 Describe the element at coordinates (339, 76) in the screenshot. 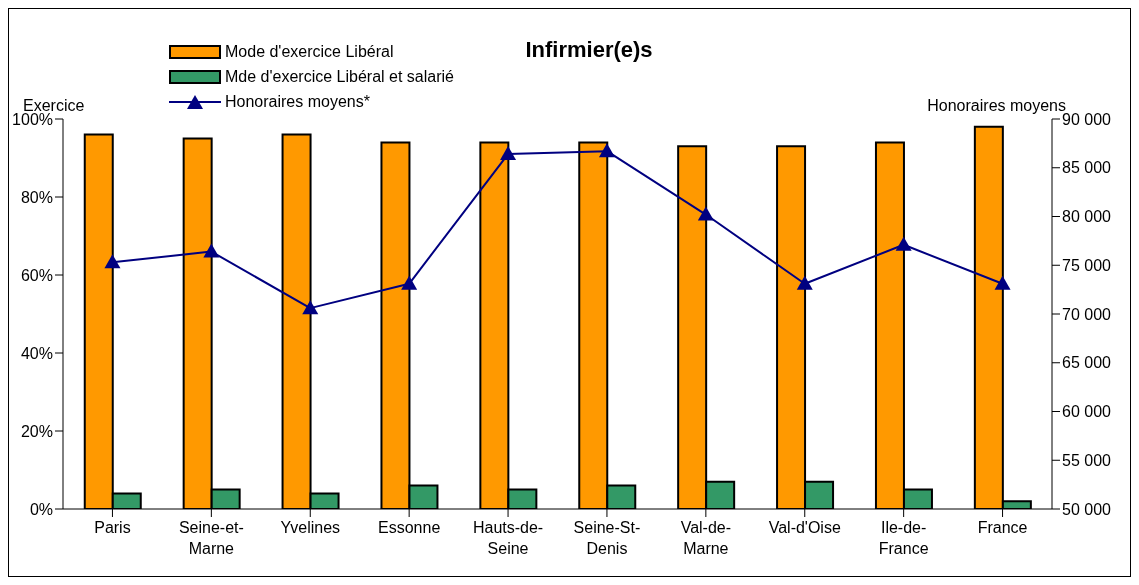

I see `legend-label: Mde d'exercice Libéral et salarié` at that location.